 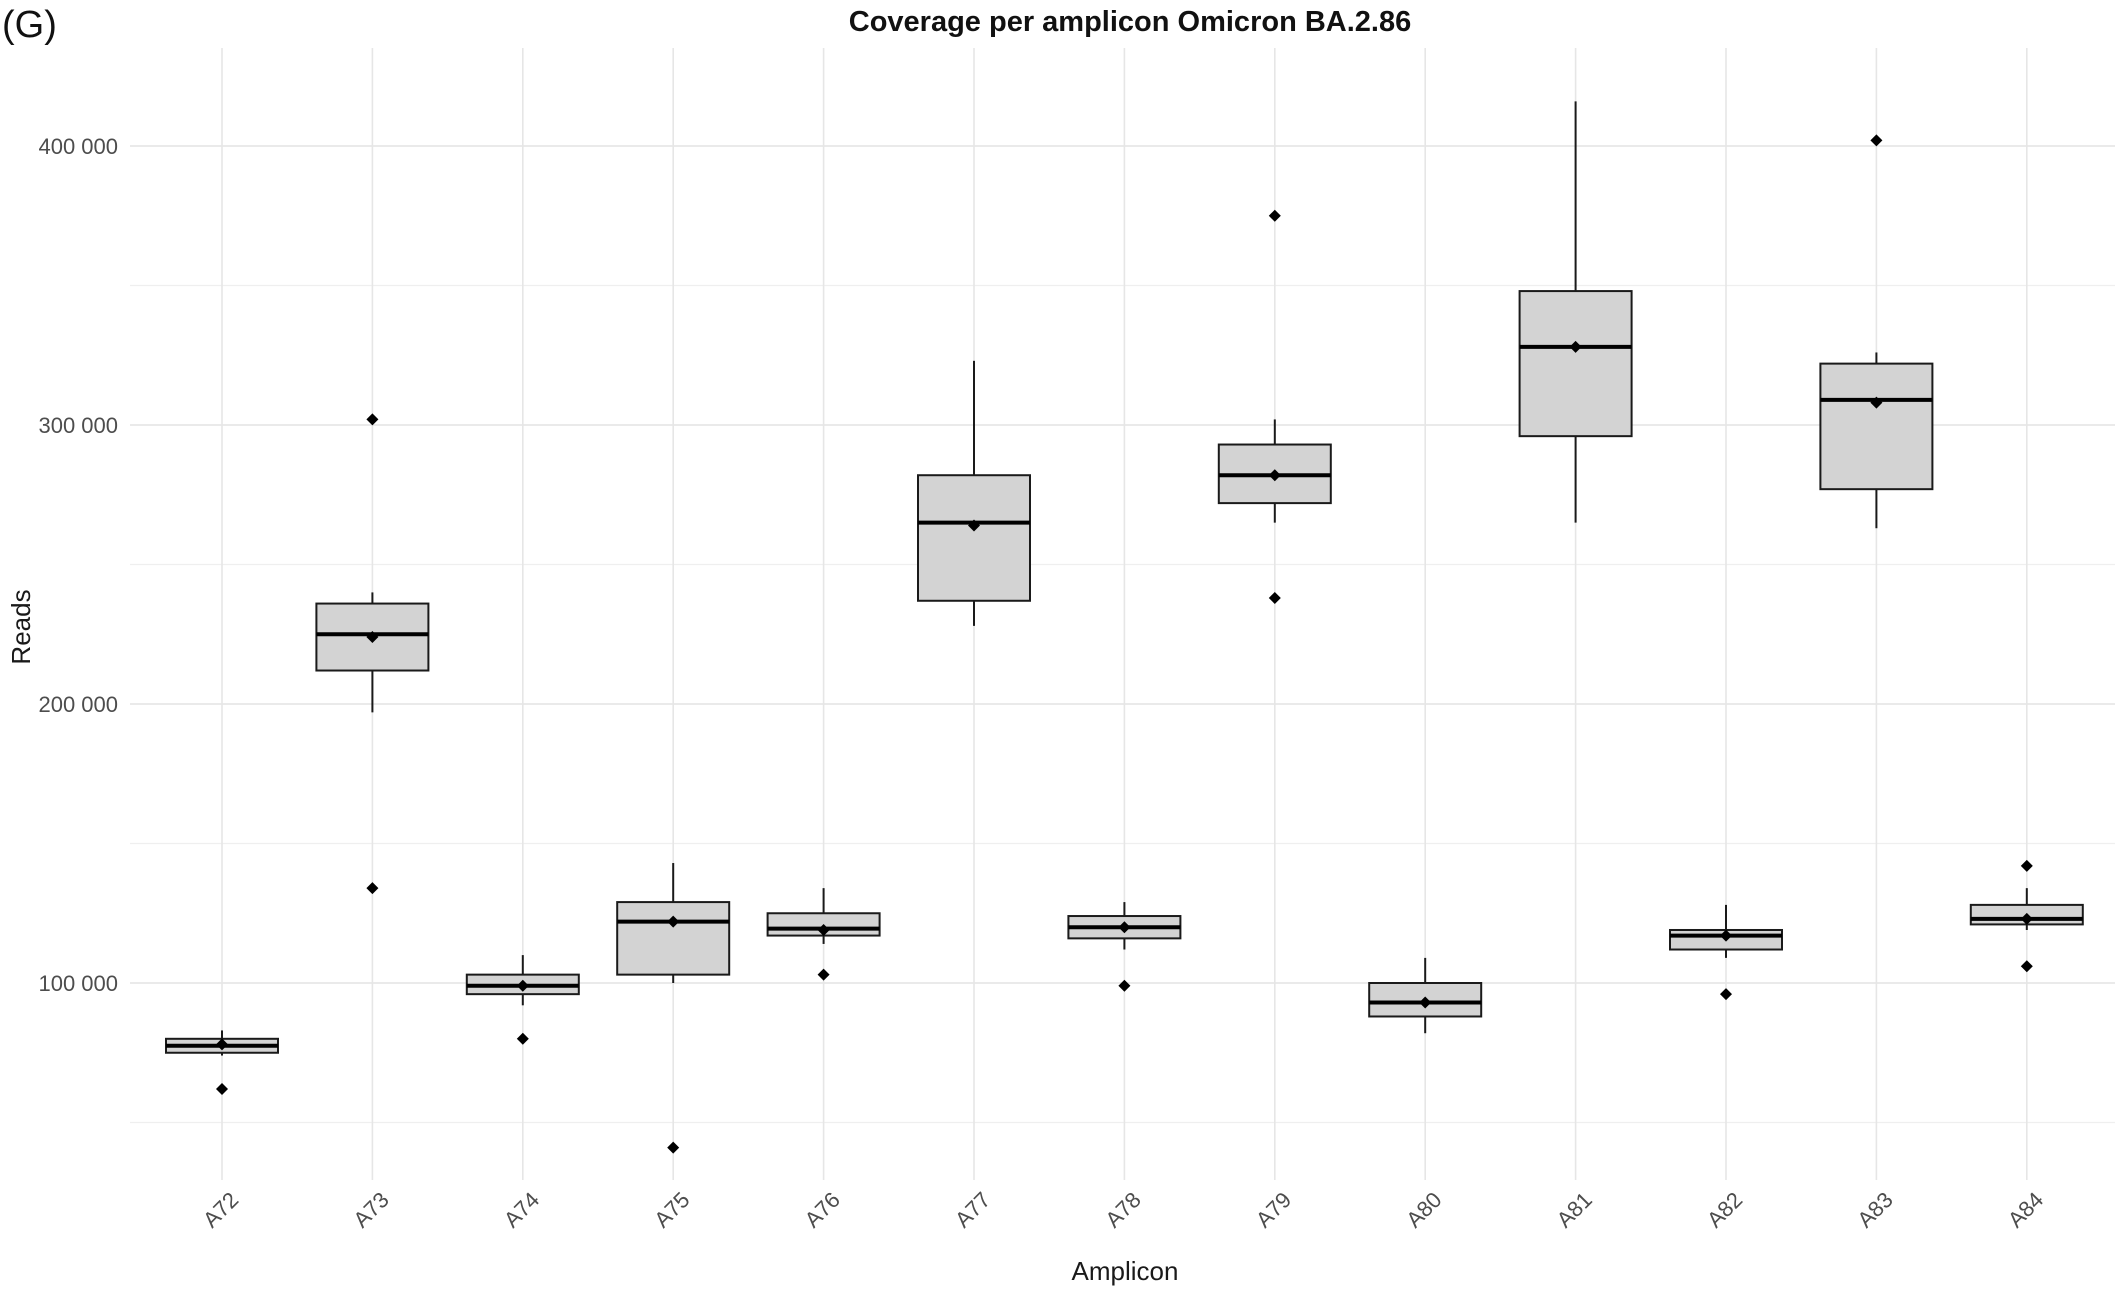 What do you see at coordinates (521, 1209) in the screenshot?
I see `x-tick-label: A74` at bounding box center [521, 1209].